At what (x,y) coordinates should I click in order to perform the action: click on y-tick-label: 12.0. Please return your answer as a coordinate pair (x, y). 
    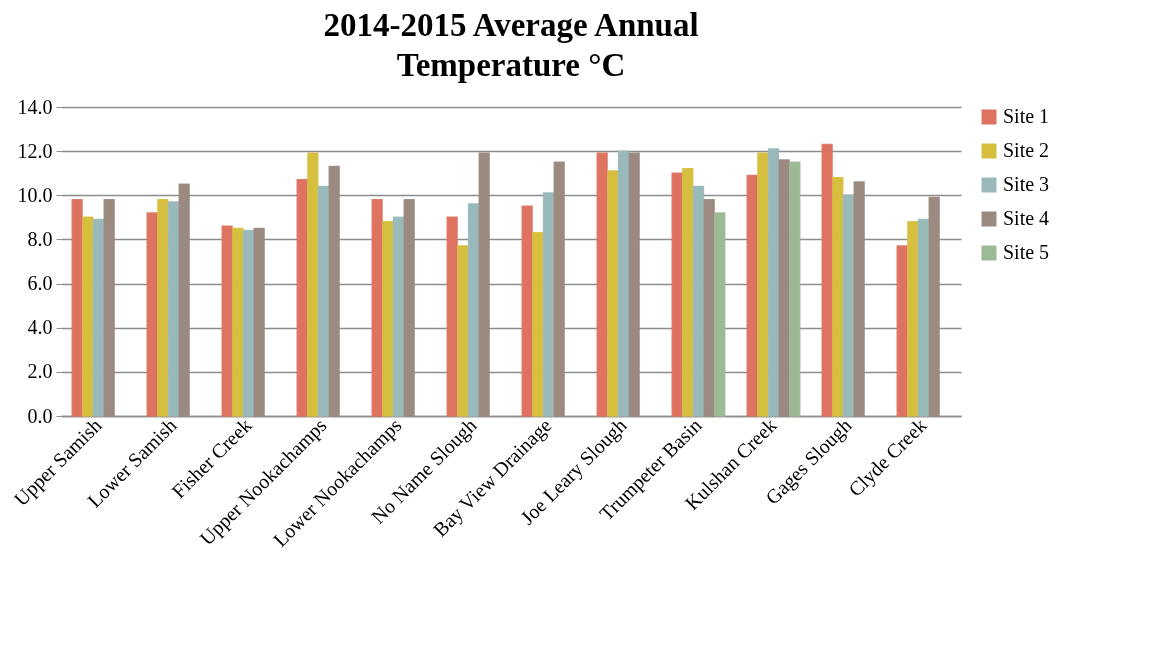
    Looking at the image, I should click on (35, 150).